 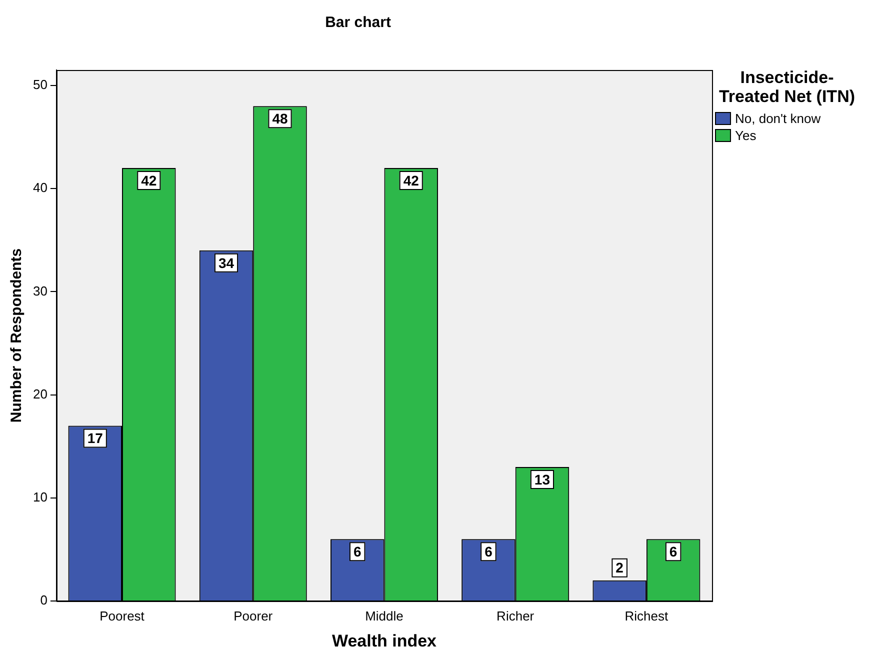 What do you see at coordinates (385, 640) in the screenshot?
I see `x-axis-title: Wealth index` at bounding box center [385, 640].